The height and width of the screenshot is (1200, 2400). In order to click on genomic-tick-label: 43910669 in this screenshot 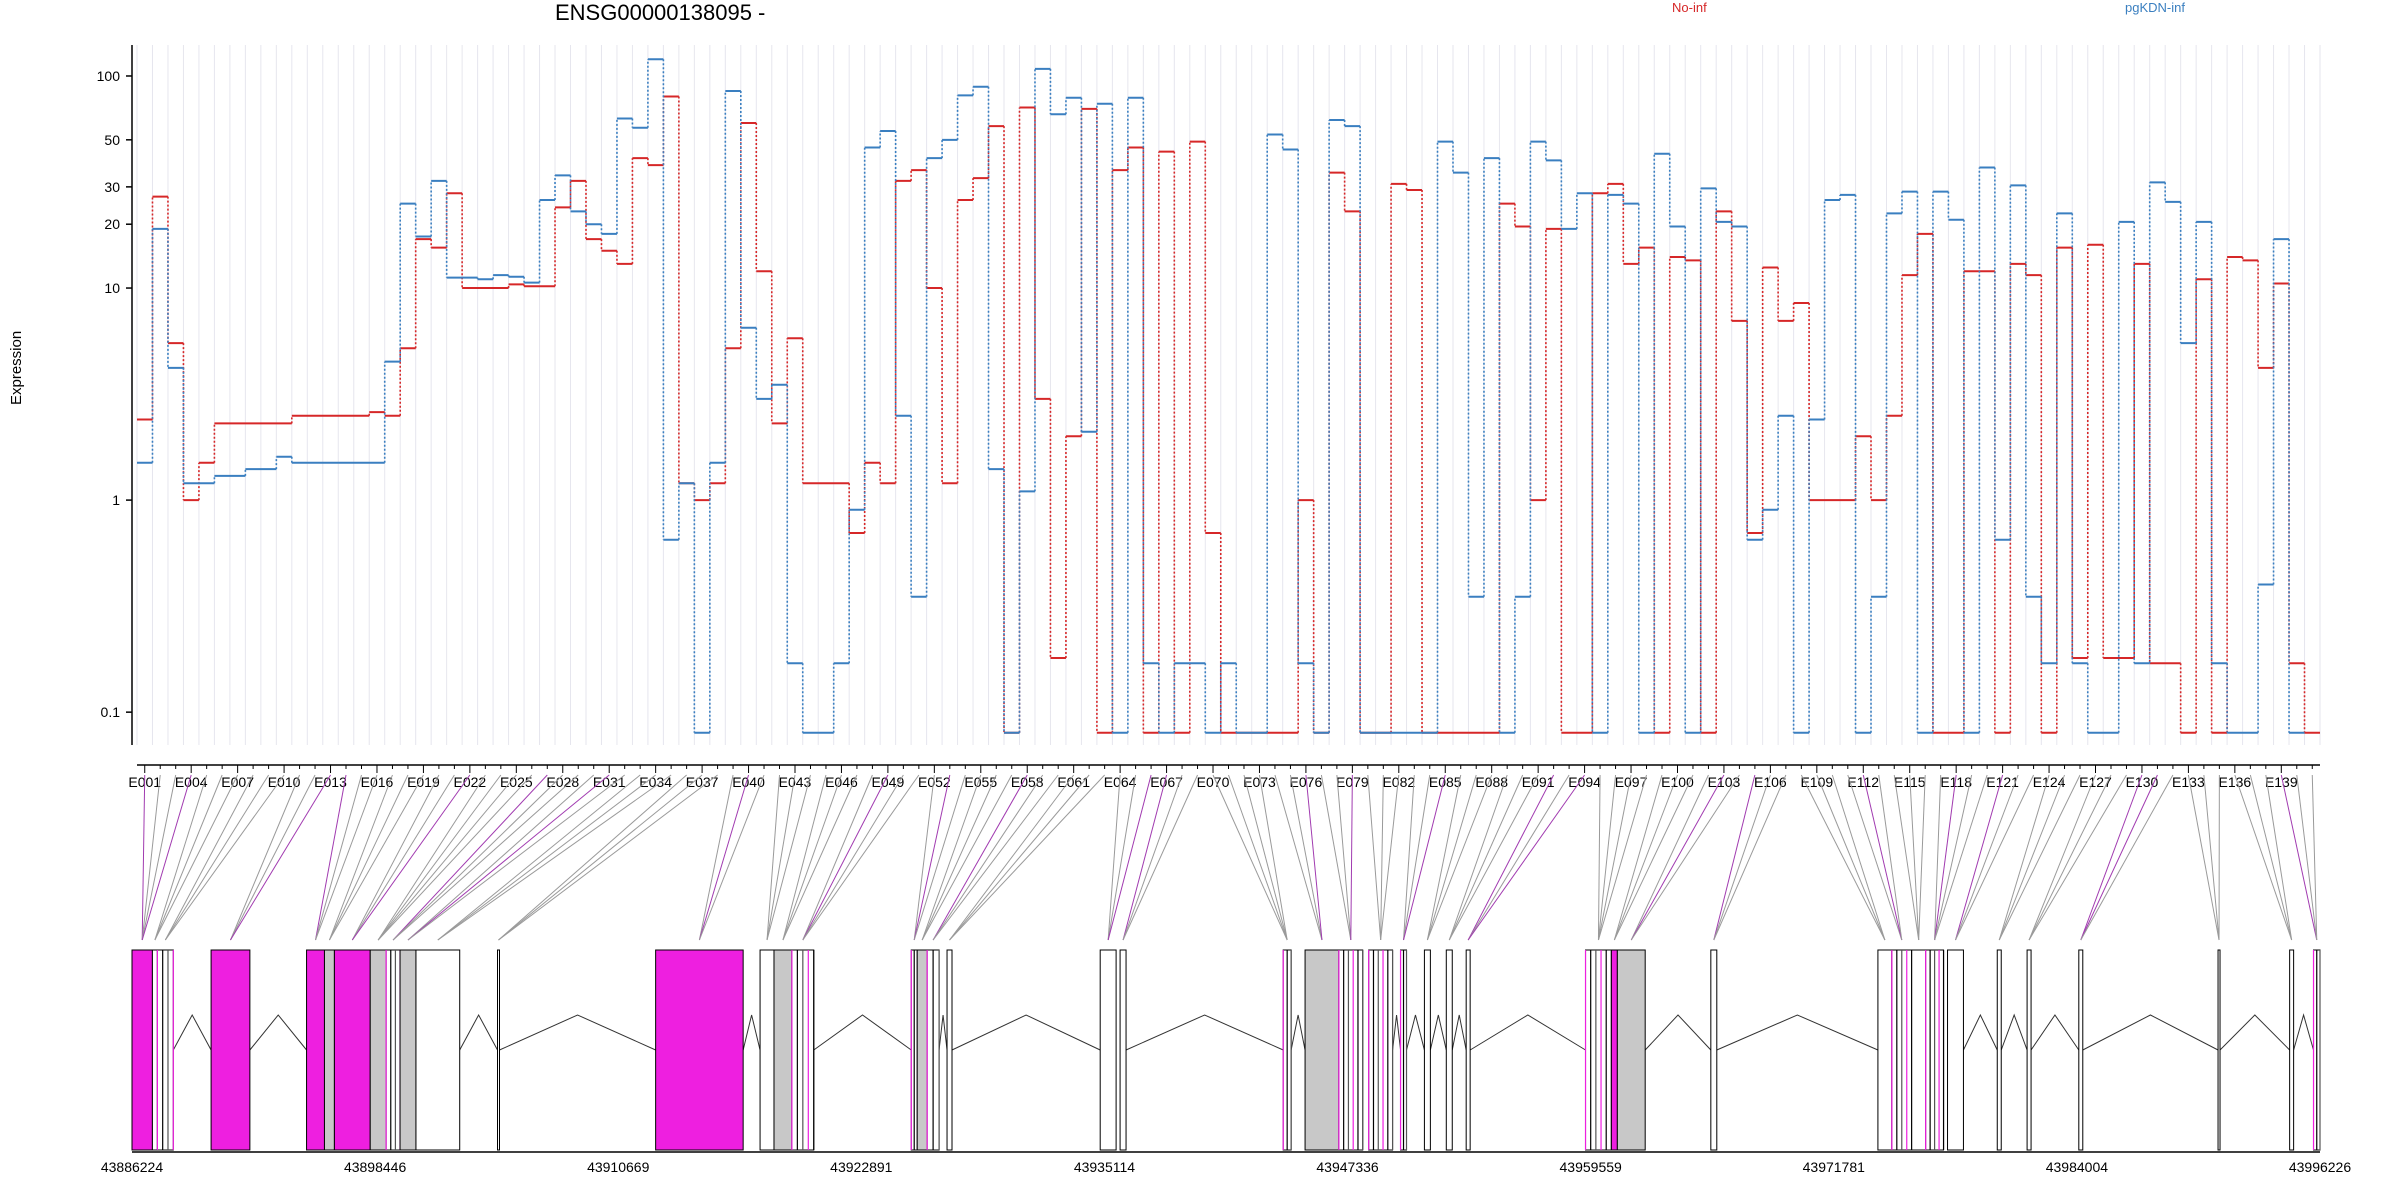, I will do `click(618, 1167)`.